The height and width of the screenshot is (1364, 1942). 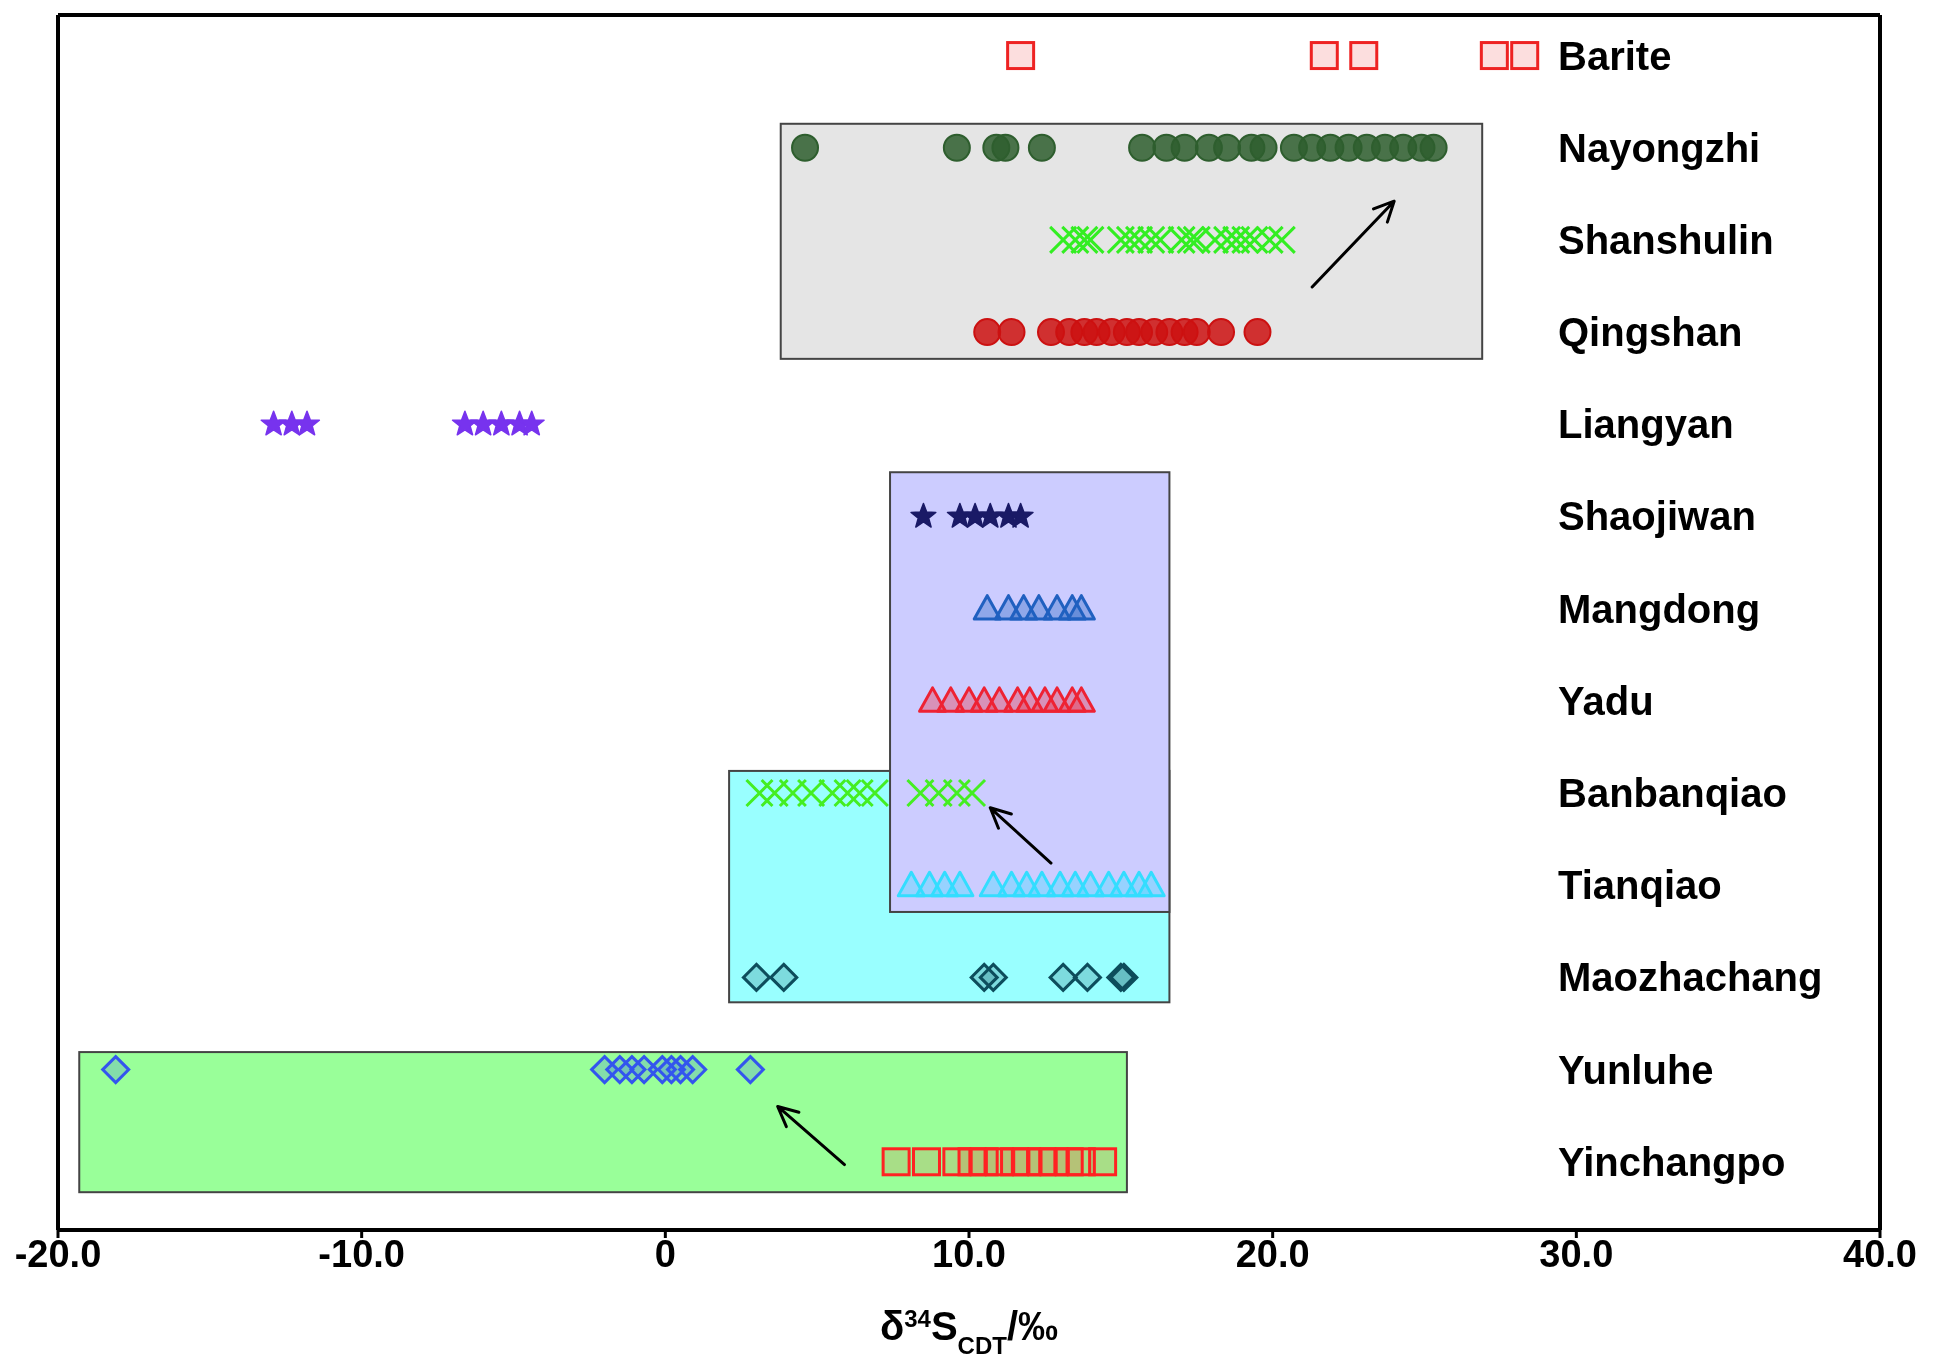 I want to click on y-tick-label: Banbanqiao, so click(x=1672, y=793).